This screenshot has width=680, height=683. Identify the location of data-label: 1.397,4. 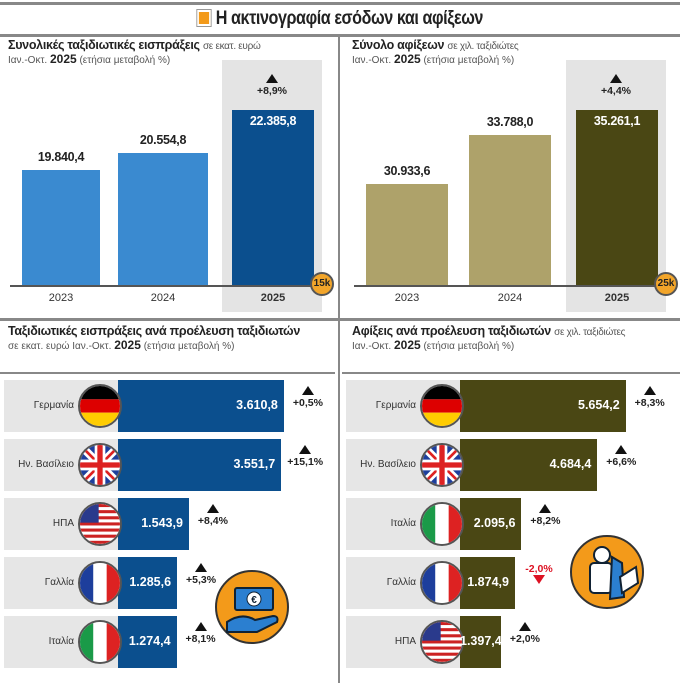
(481, 641).